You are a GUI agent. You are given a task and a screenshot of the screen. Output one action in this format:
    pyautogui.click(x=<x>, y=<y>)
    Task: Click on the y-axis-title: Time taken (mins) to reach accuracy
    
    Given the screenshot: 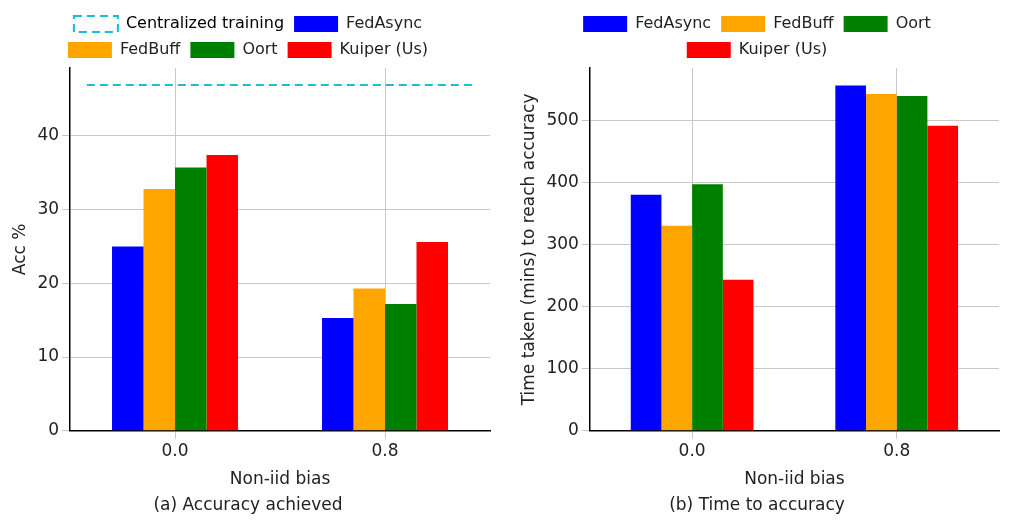 What is the action you would take?
    pyautogui.click(x=527, y=250)
    